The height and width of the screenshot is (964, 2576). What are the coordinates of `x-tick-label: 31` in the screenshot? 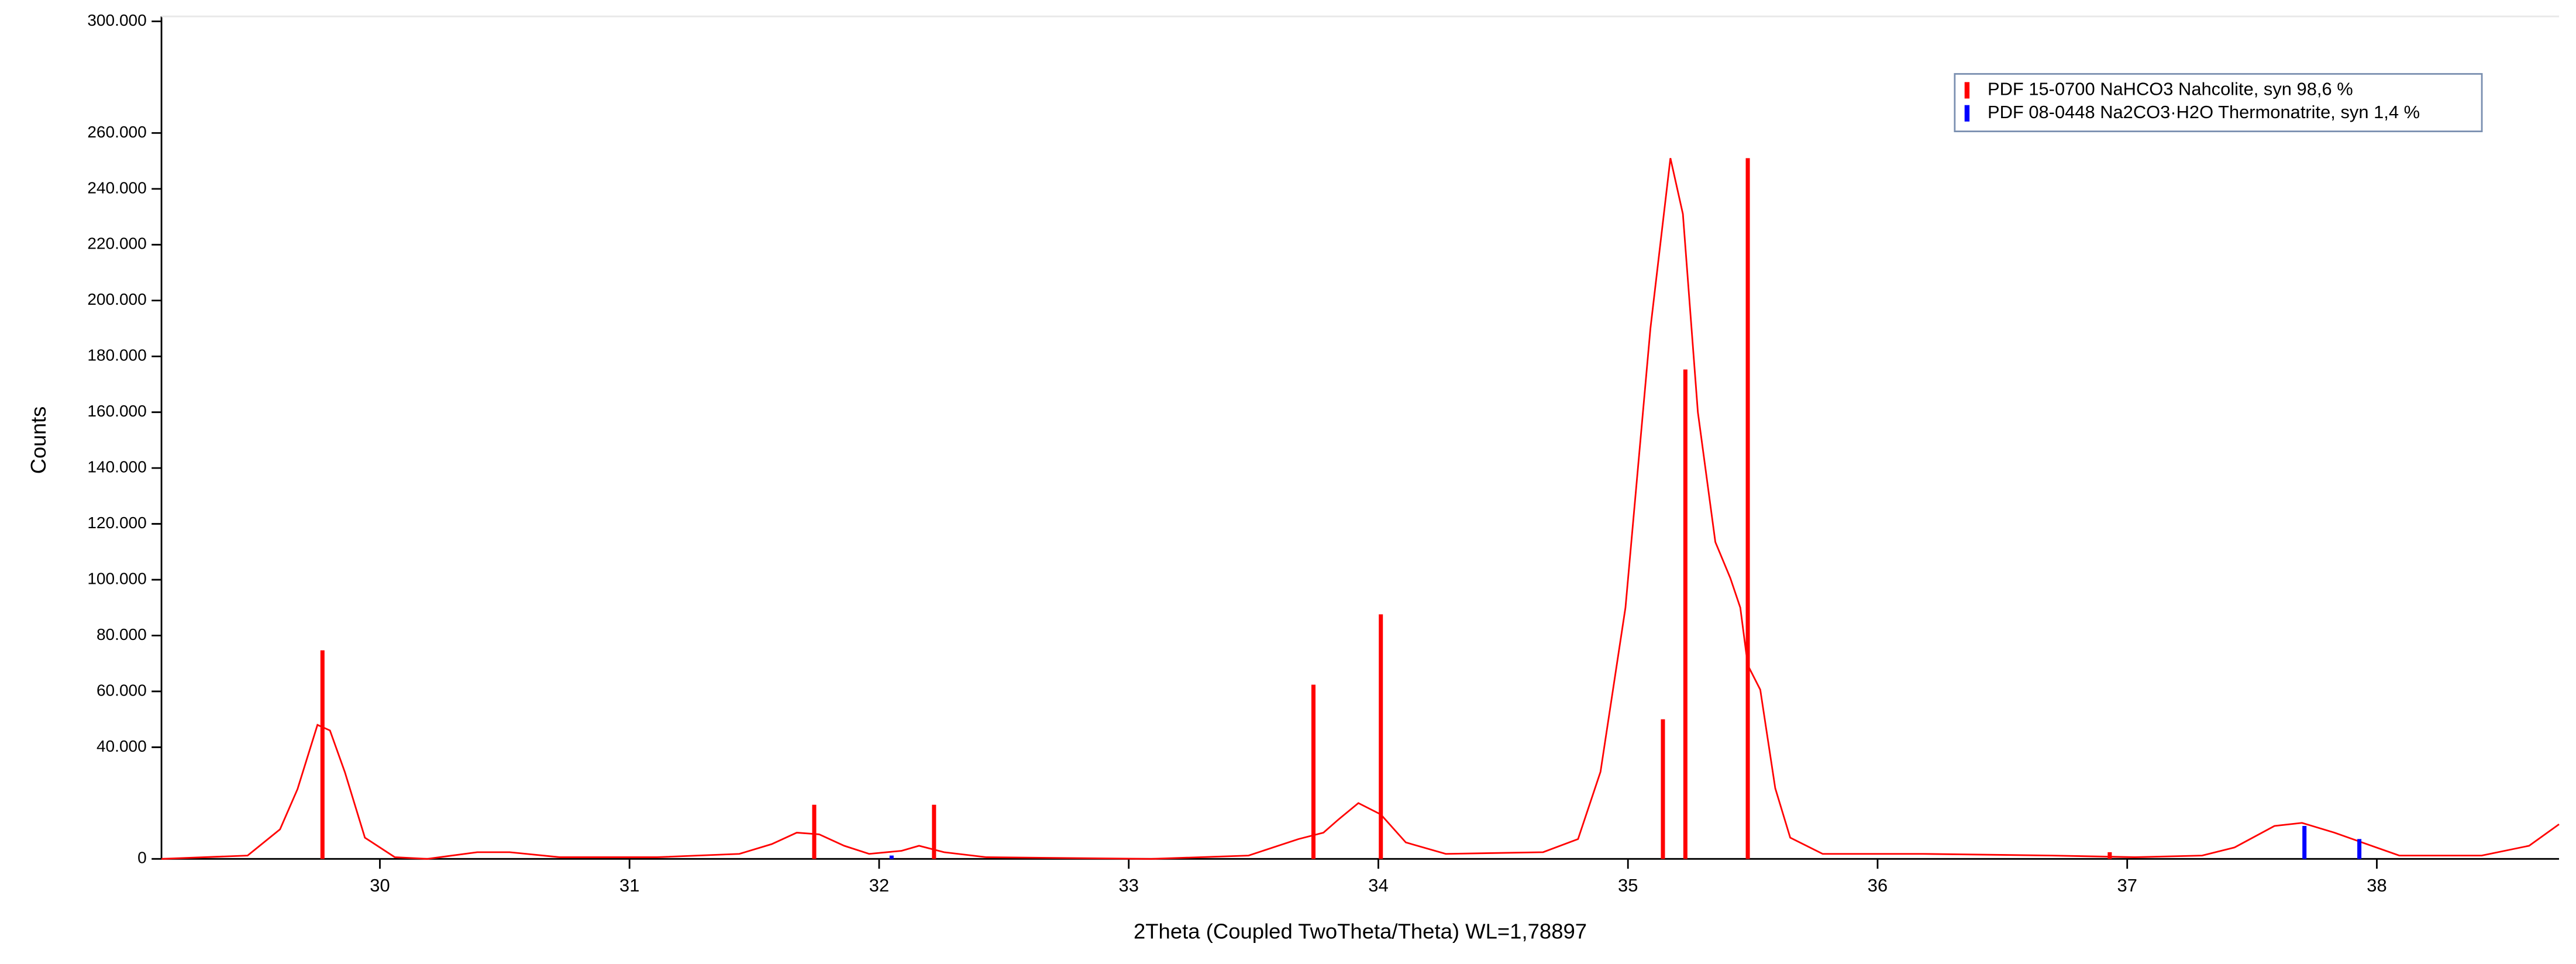 It's located at (629, 885).